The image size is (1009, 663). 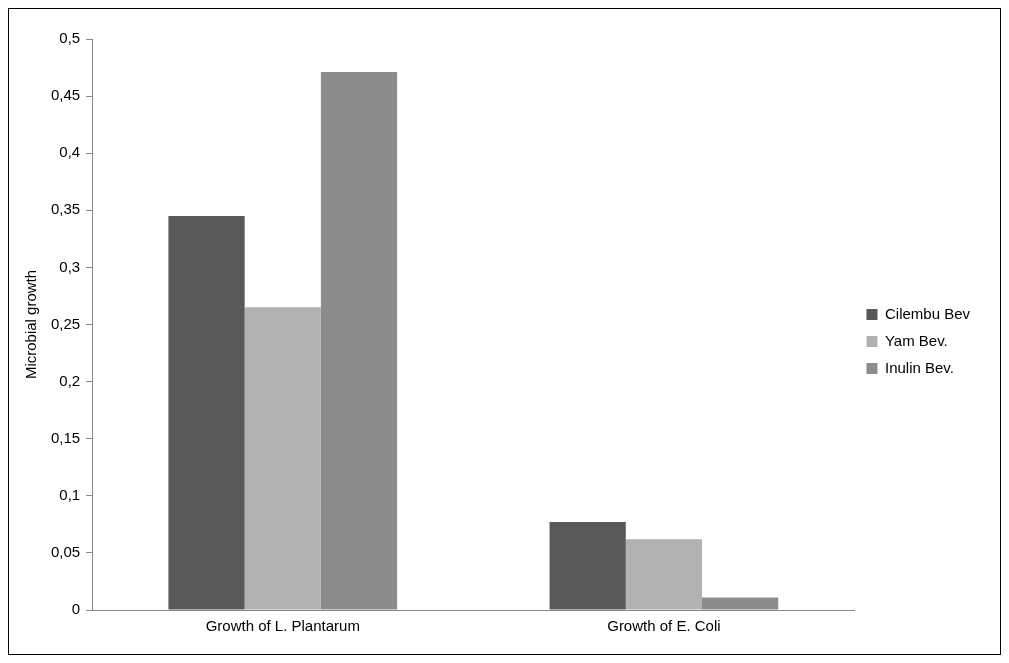 I want to click on y-tick-label: 0,1, so click(x=70, y=494).